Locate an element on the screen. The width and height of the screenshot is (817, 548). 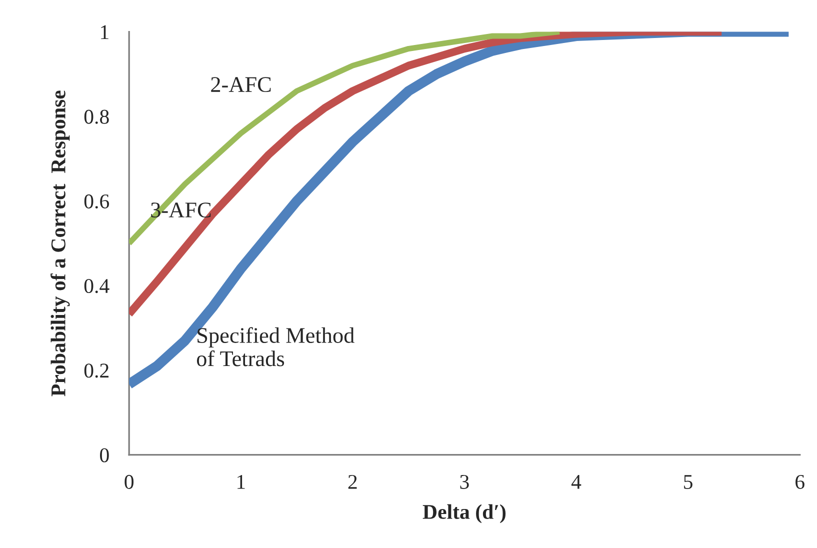
y-tick-label: 0 is located at coordinates (104, 455).